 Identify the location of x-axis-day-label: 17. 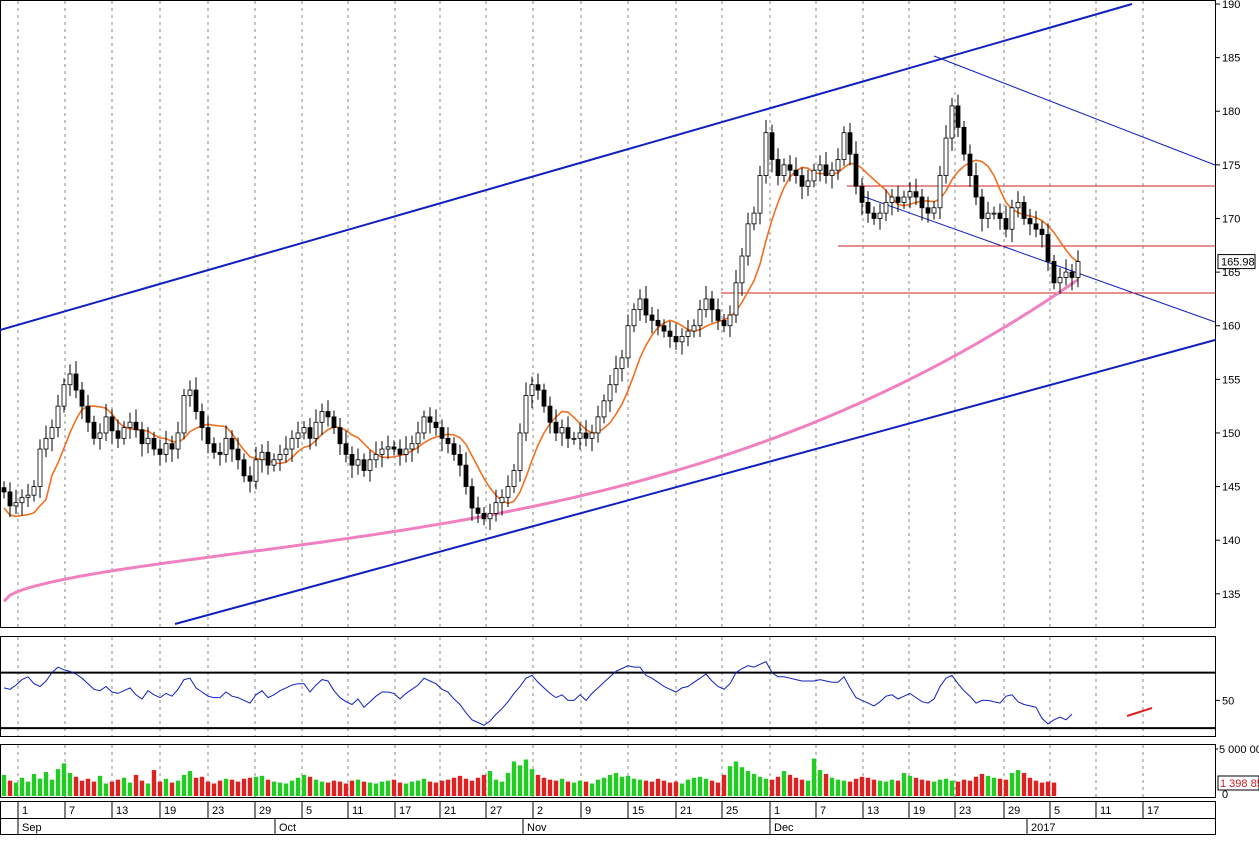
(1153, 811).